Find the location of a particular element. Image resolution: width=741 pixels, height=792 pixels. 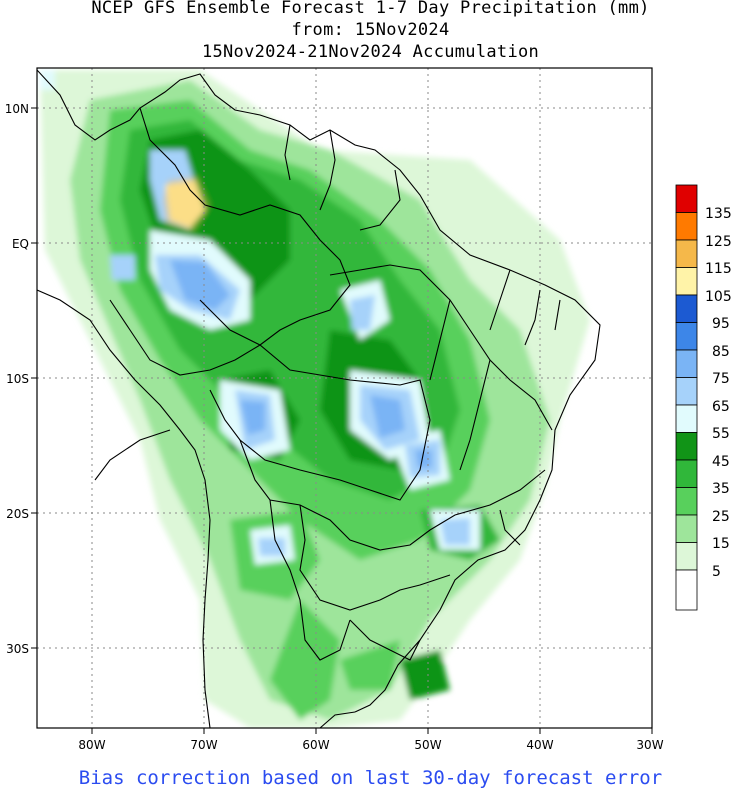

colorbar-label-65: 65 is located at coordinates (721, 407).